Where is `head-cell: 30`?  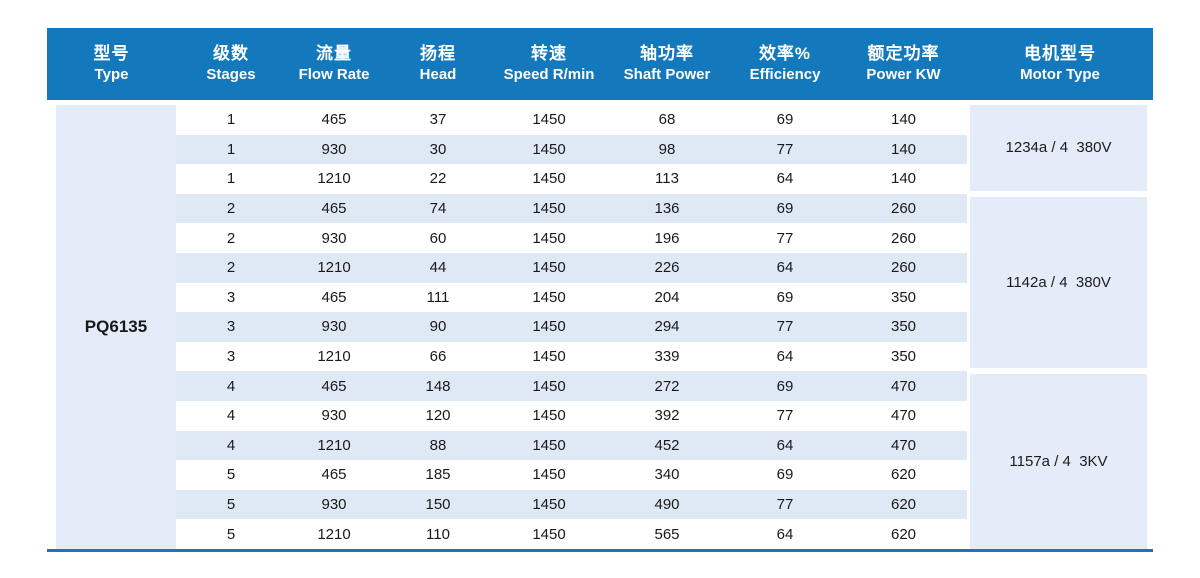 head-cell: 30 is located at coordinates (438, 149).